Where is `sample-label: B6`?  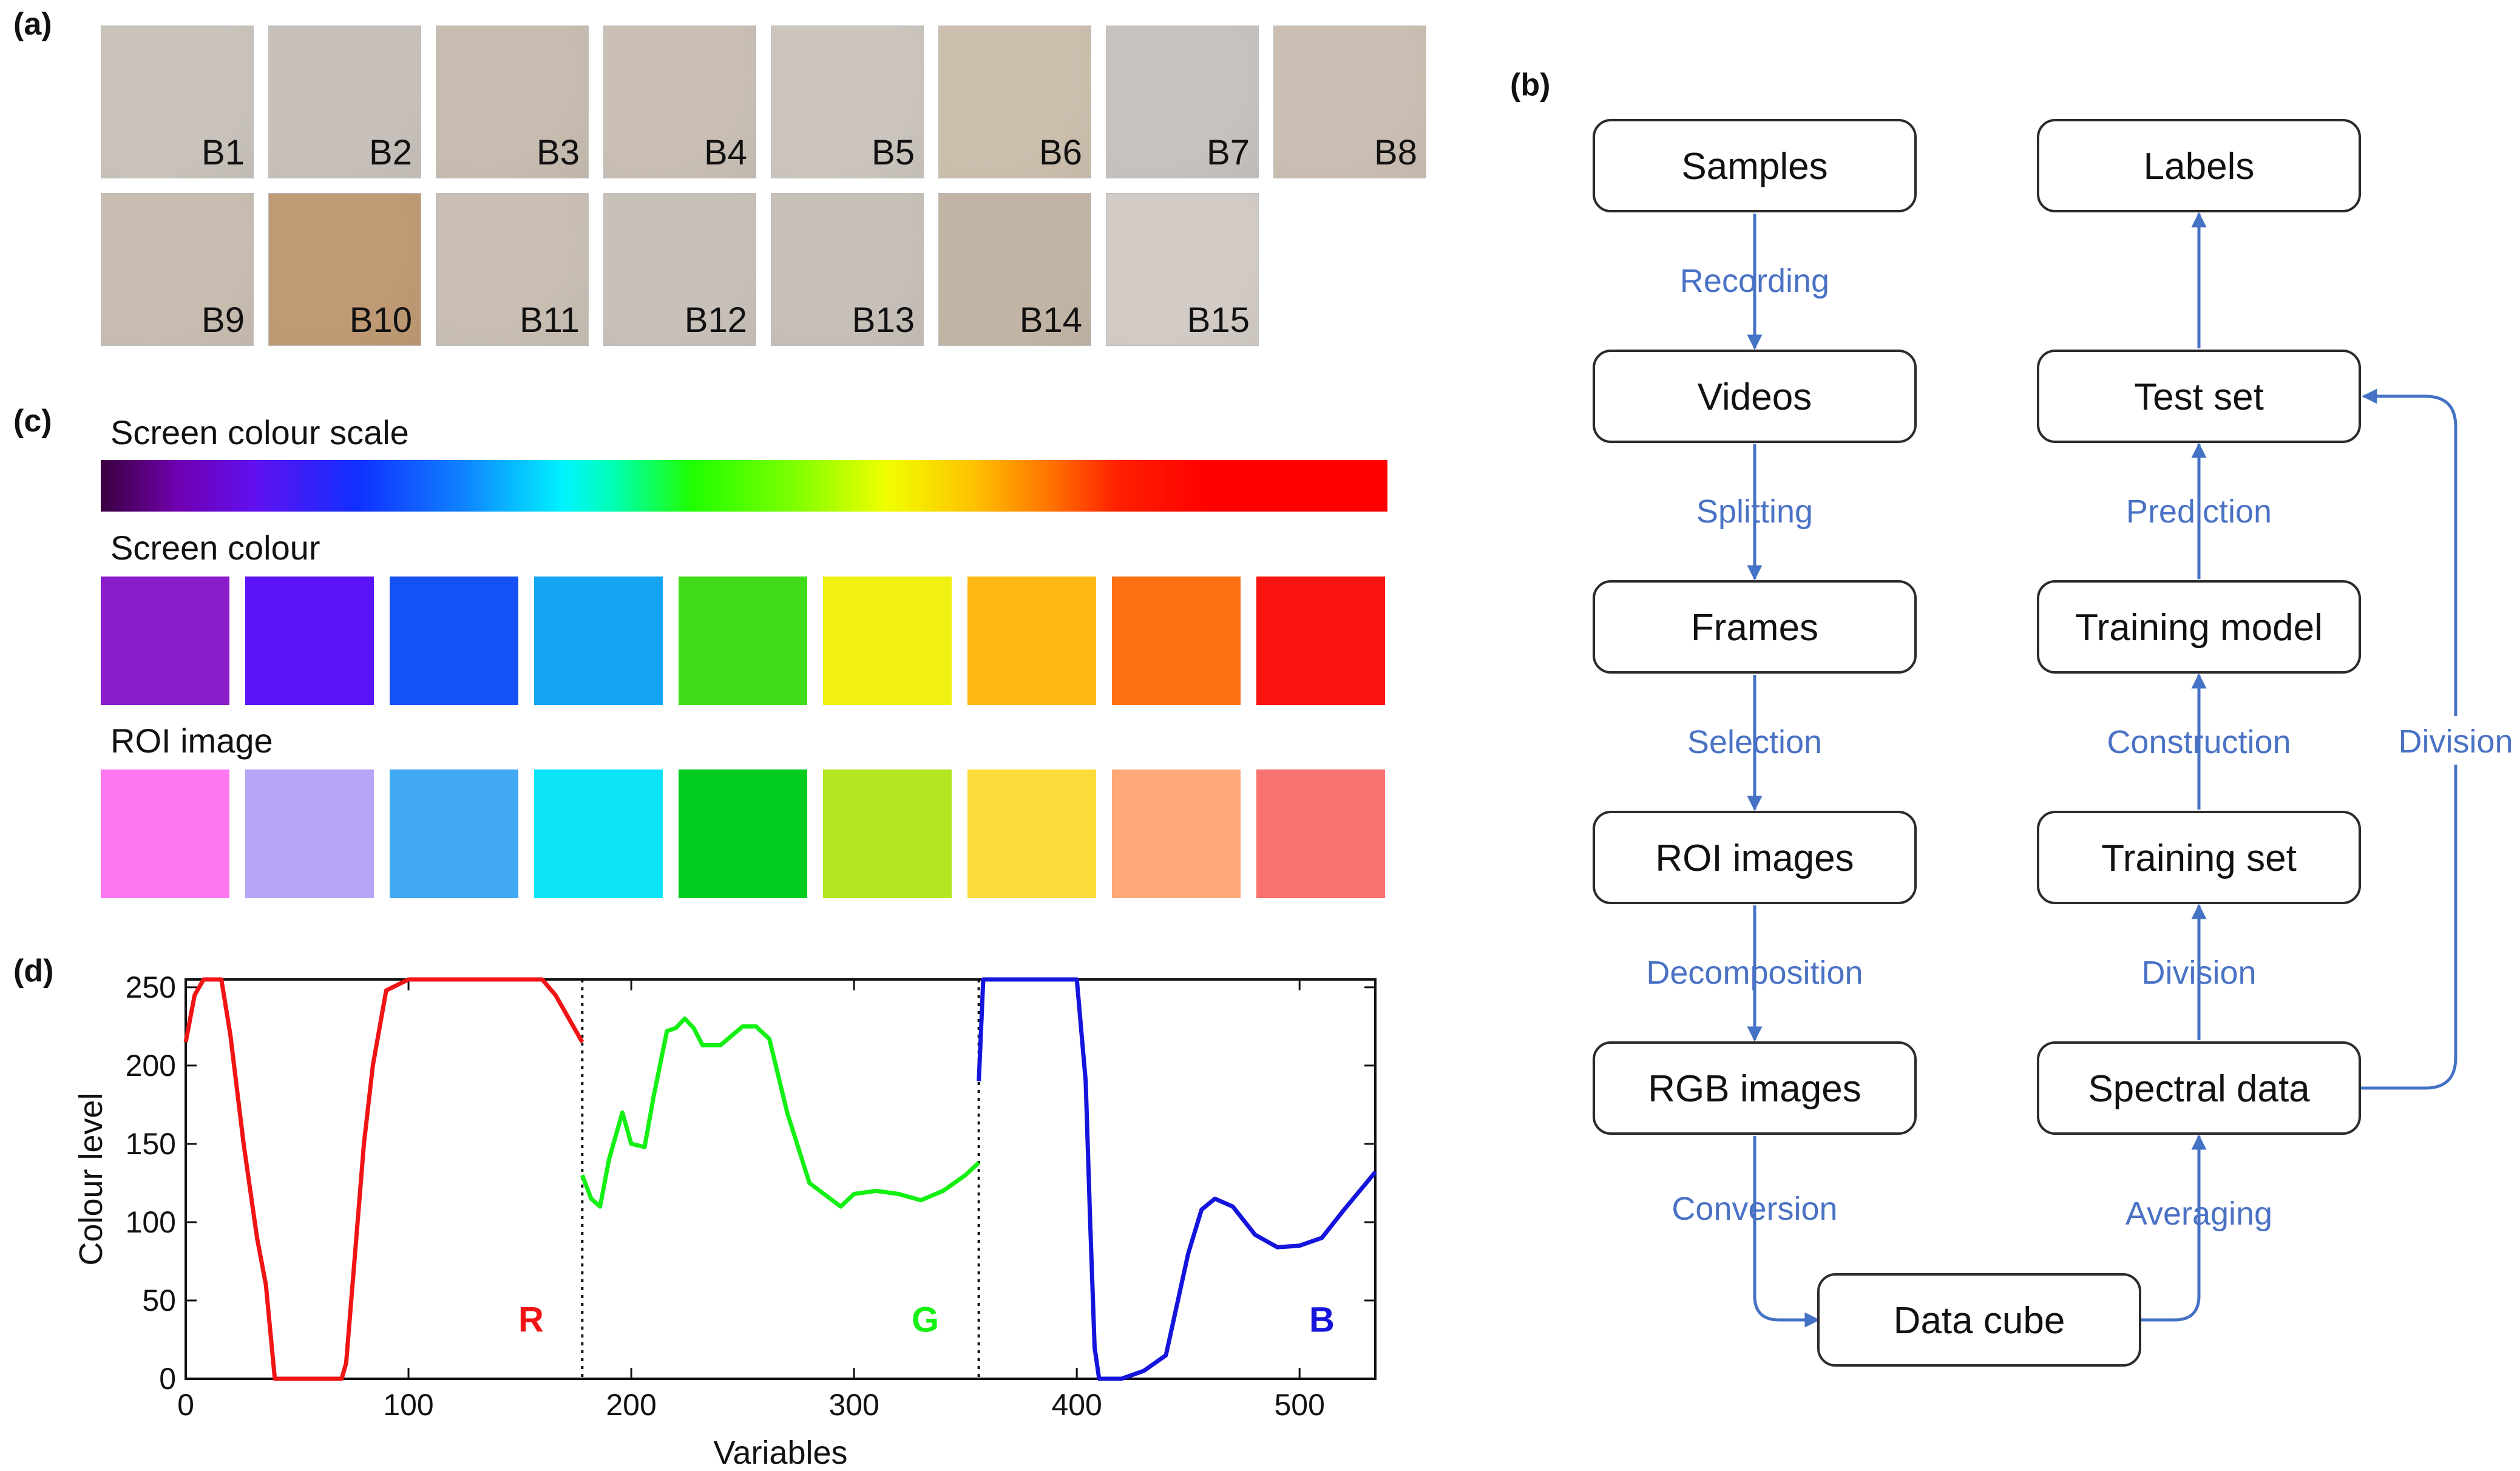
sample-label: B6 is located at coordinates (1060, 152).